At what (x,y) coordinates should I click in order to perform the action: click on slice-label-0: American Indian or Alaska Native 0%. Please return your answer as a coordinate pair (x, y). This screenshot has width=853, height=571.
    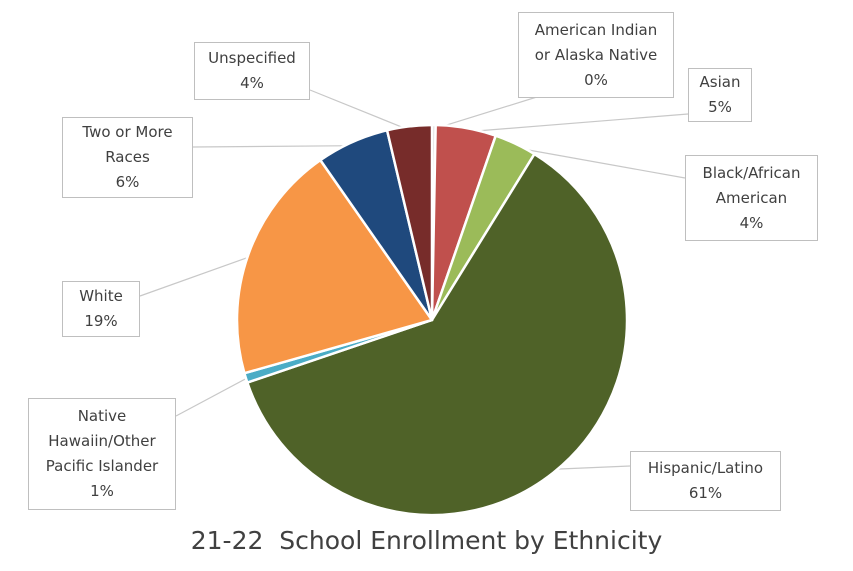
    Looking at the image, I should click on (596, 55).